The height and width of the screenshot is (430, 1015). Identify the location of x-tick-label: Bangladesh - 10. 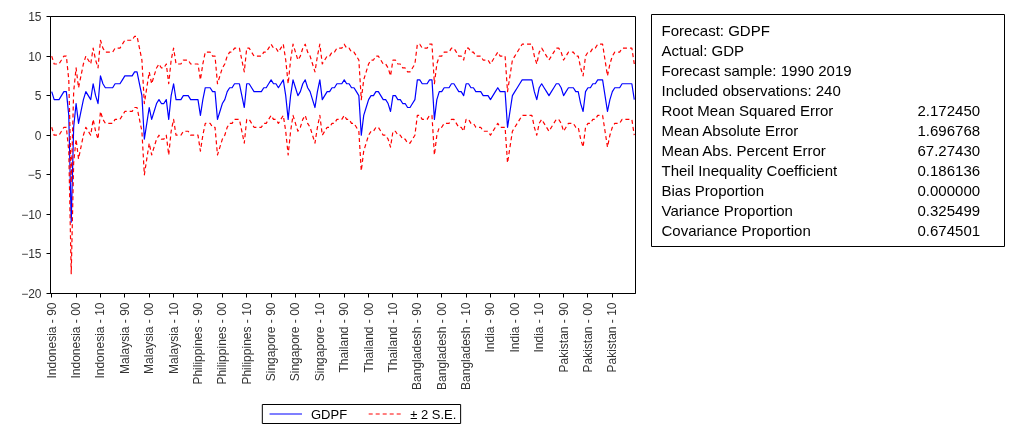
(466, 346).